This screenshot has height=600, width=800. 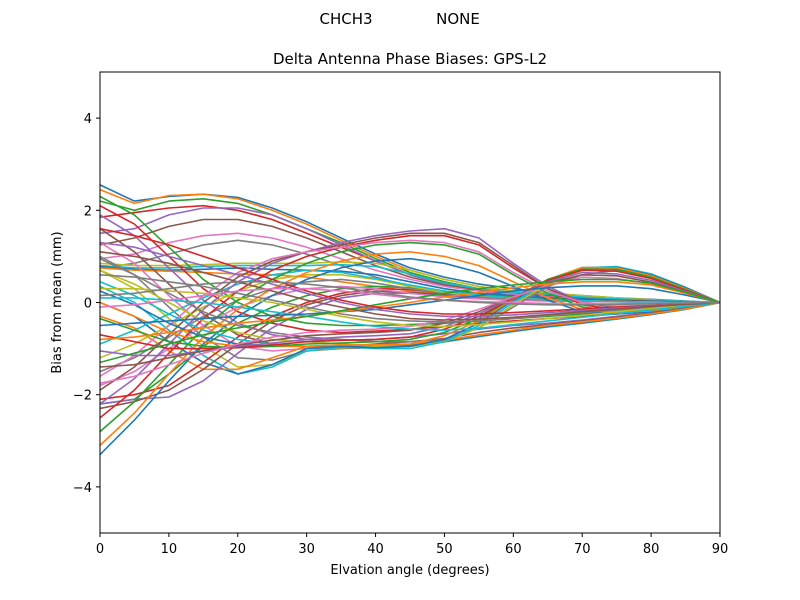 I want to click on y-tick-label: −4, so click(x=82, y=488).